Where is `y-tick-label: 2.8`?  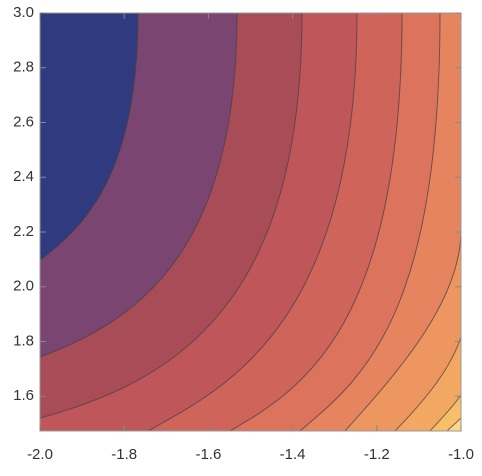
y-tick-label: 2.8 is located at coordinates (23, 67).